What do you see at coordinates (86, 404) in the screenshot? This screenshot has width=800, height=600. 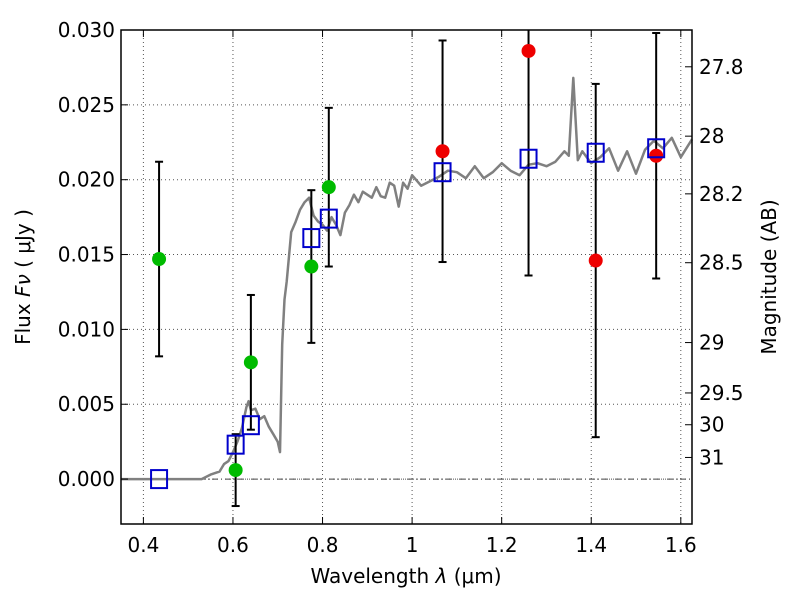 I see `y-tick-label: 0.005` at bounding box center [86, 404].